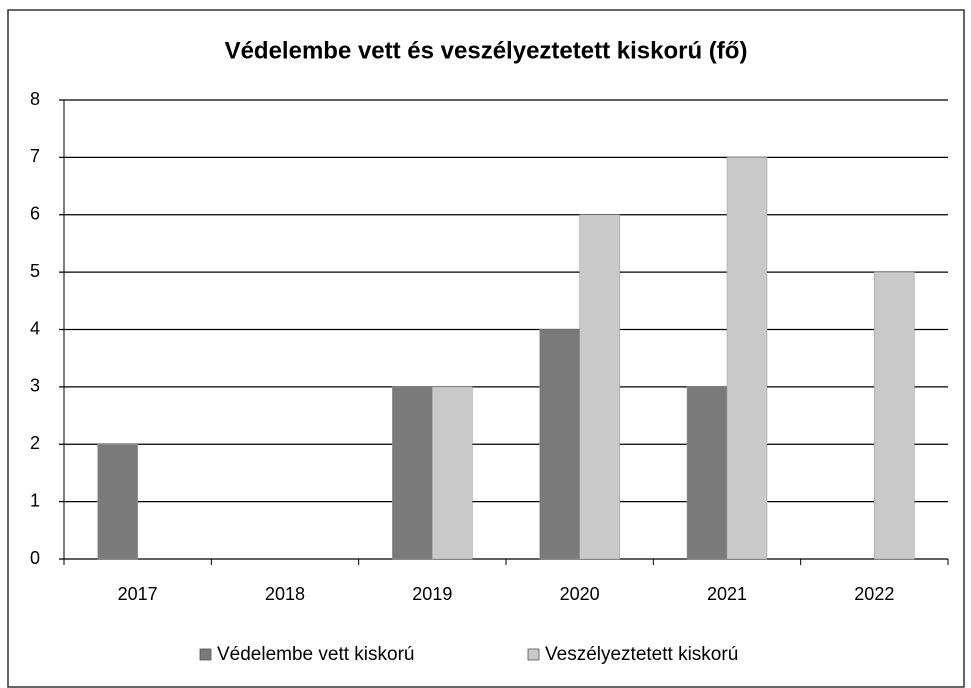  I want to click on y-tick-label: 3, so click(35, 386).